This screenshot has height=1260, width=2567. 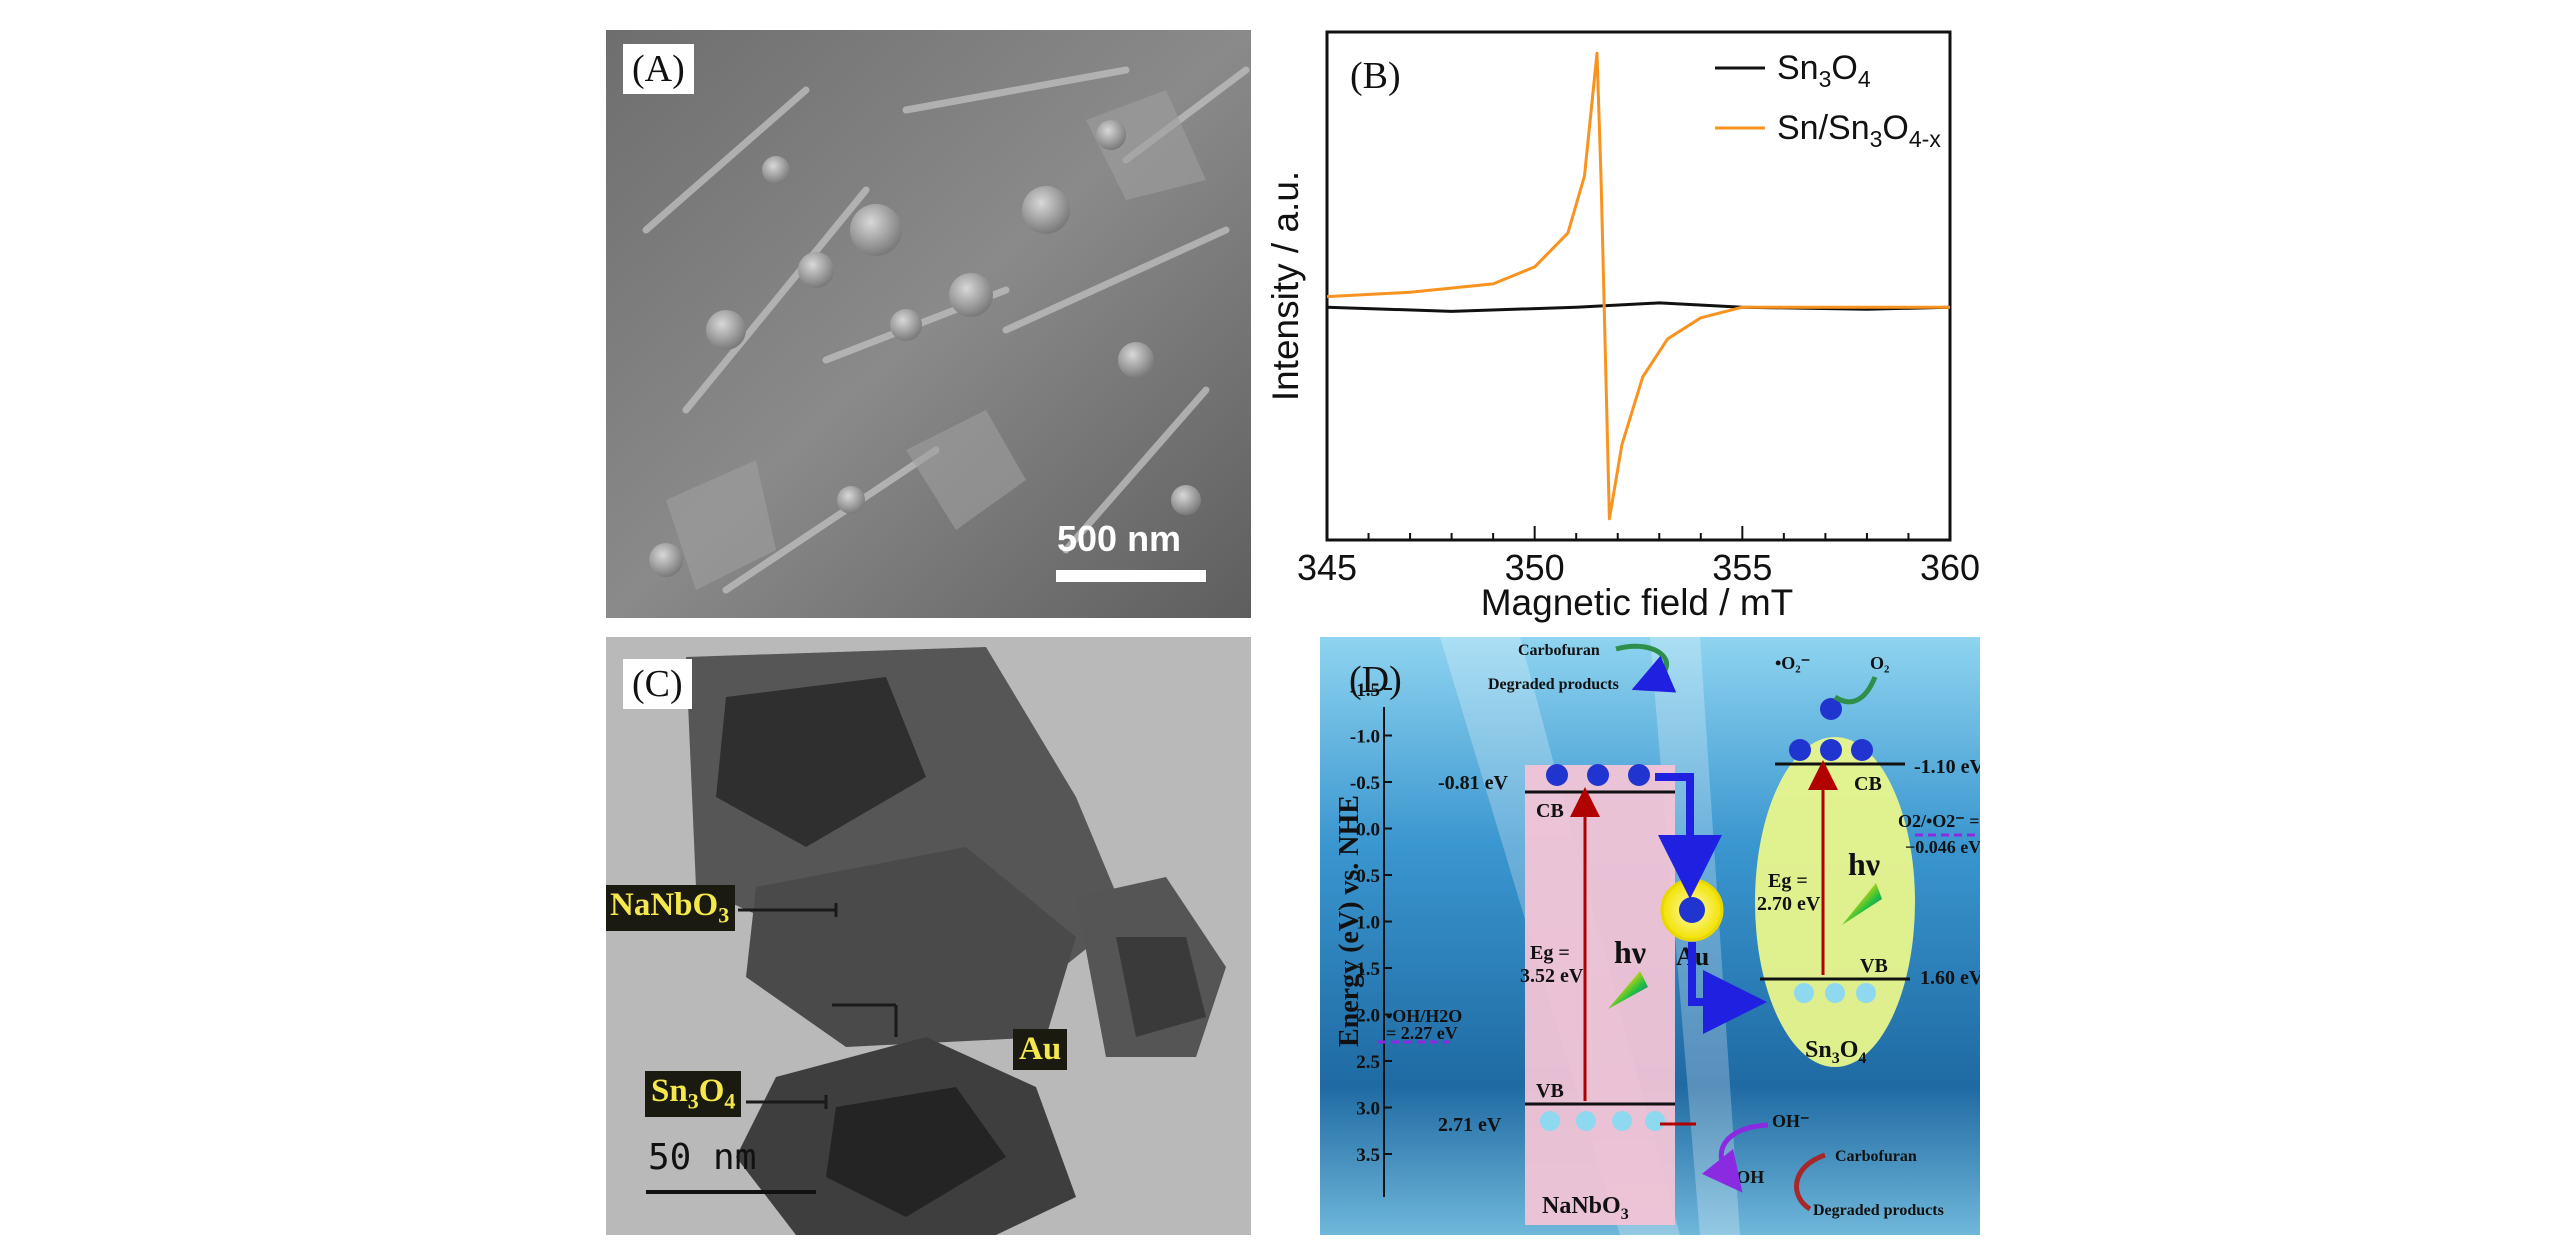 What do you see at coordinates (1835, 993) in the screenshot?
I see `sn3o4-holes` at bounding box center [1835, 993].